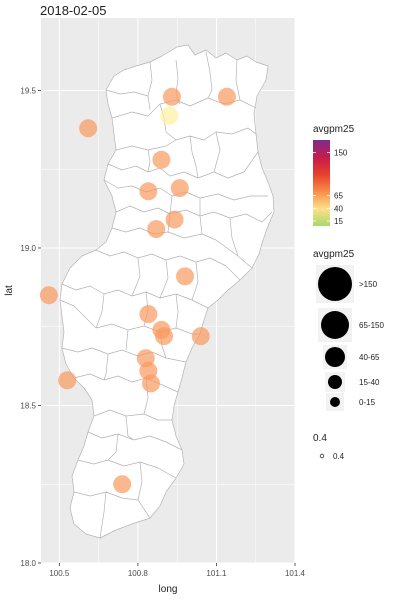  Describe the element at coordinates (369, 357) in the screenshot. I see `size-legend-label: 40-65` at that location.